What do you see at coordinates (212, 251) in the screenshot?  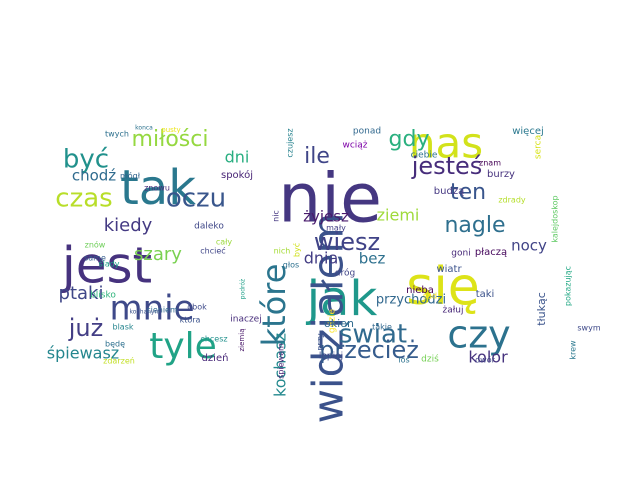 I see `cloud-word: chcieć` at bounding box center [212, 251].